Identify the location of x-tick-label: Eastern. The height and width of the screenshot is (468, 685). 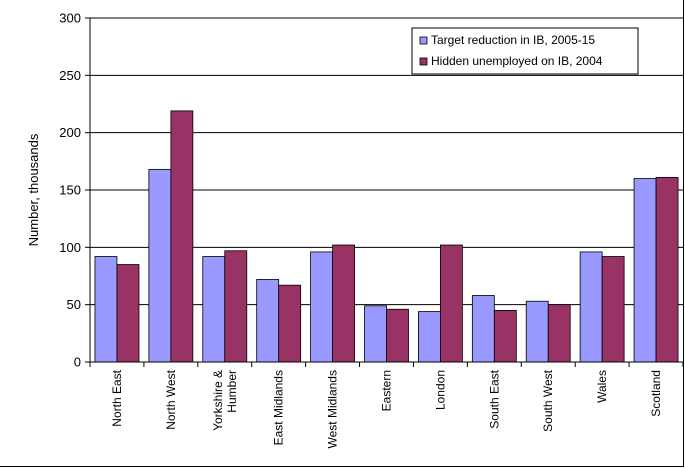
(387, 390).